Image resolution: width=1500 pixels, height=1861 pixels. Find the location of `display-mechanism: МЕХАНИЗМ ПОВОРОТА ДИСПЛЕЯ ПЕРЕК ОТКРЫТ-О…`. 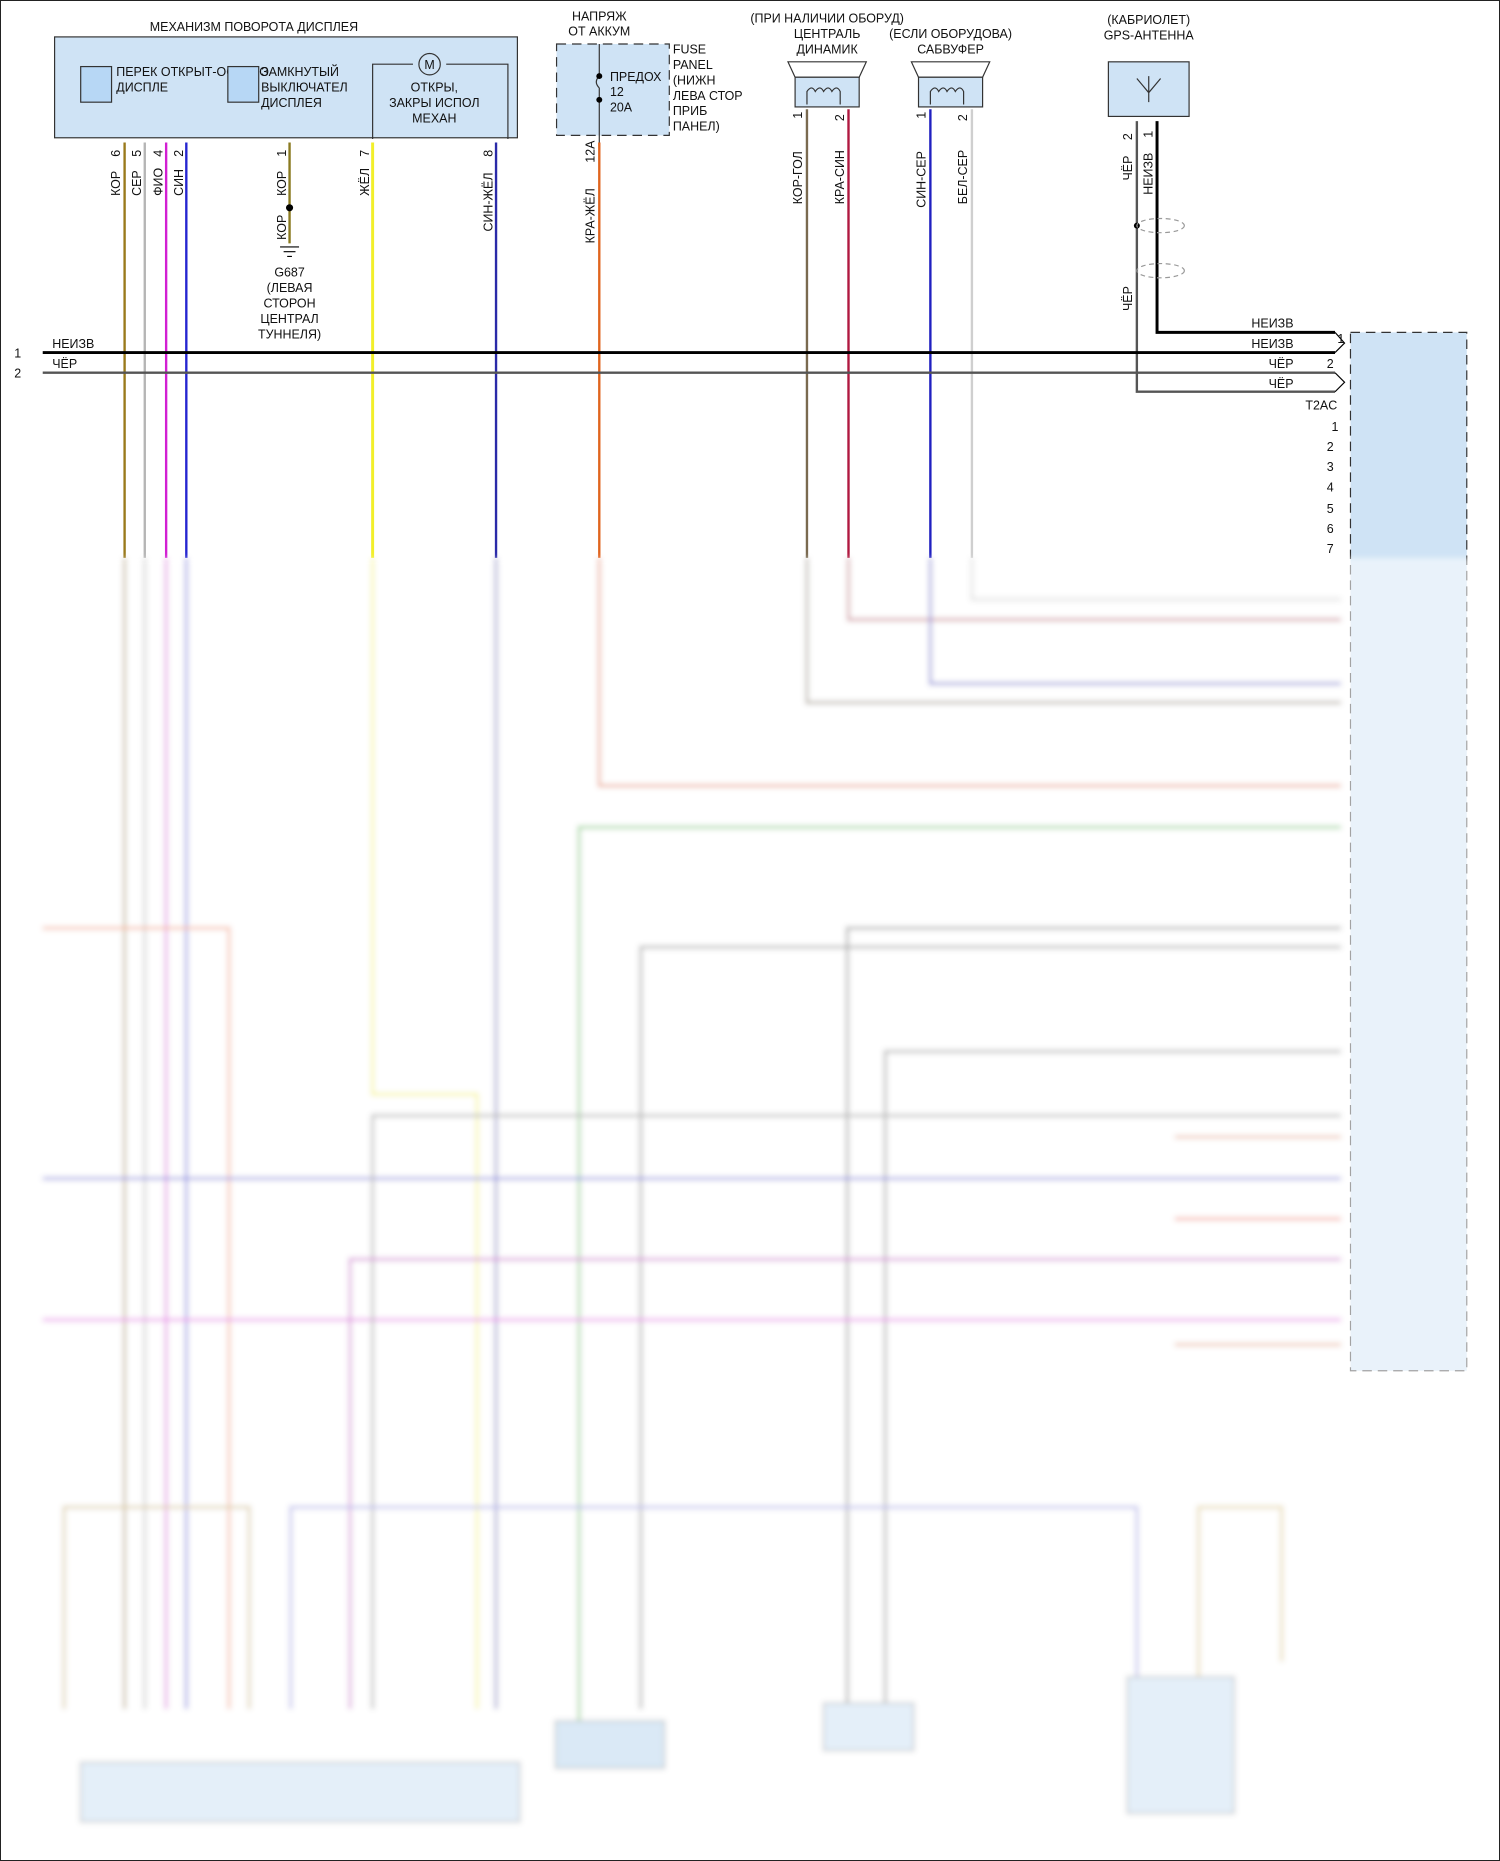

display-mechanism: МЕХАНИЗМ ПОВОРОТА ДИСПЛЕЯ ПЕРЕК ОТКРЫТ-О… is located at coordinates (285, 79).